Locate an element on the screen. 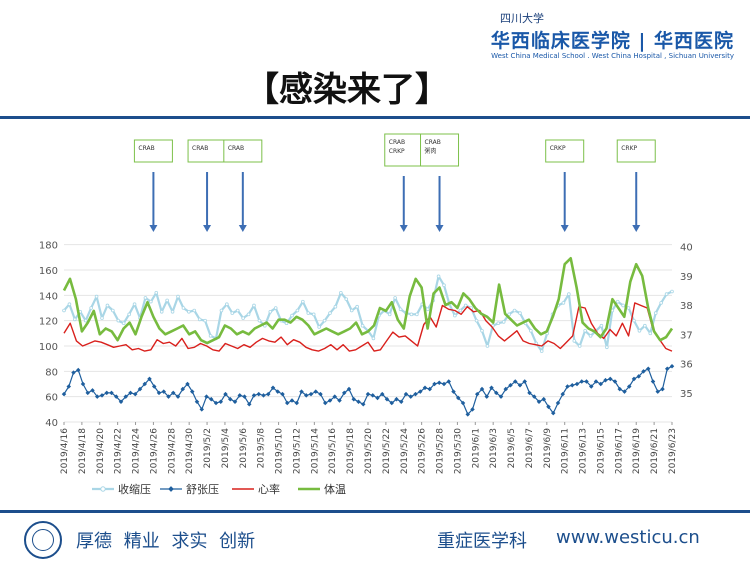  x-tick-label: 2019/5/30 is located at coordinates (458, 451).